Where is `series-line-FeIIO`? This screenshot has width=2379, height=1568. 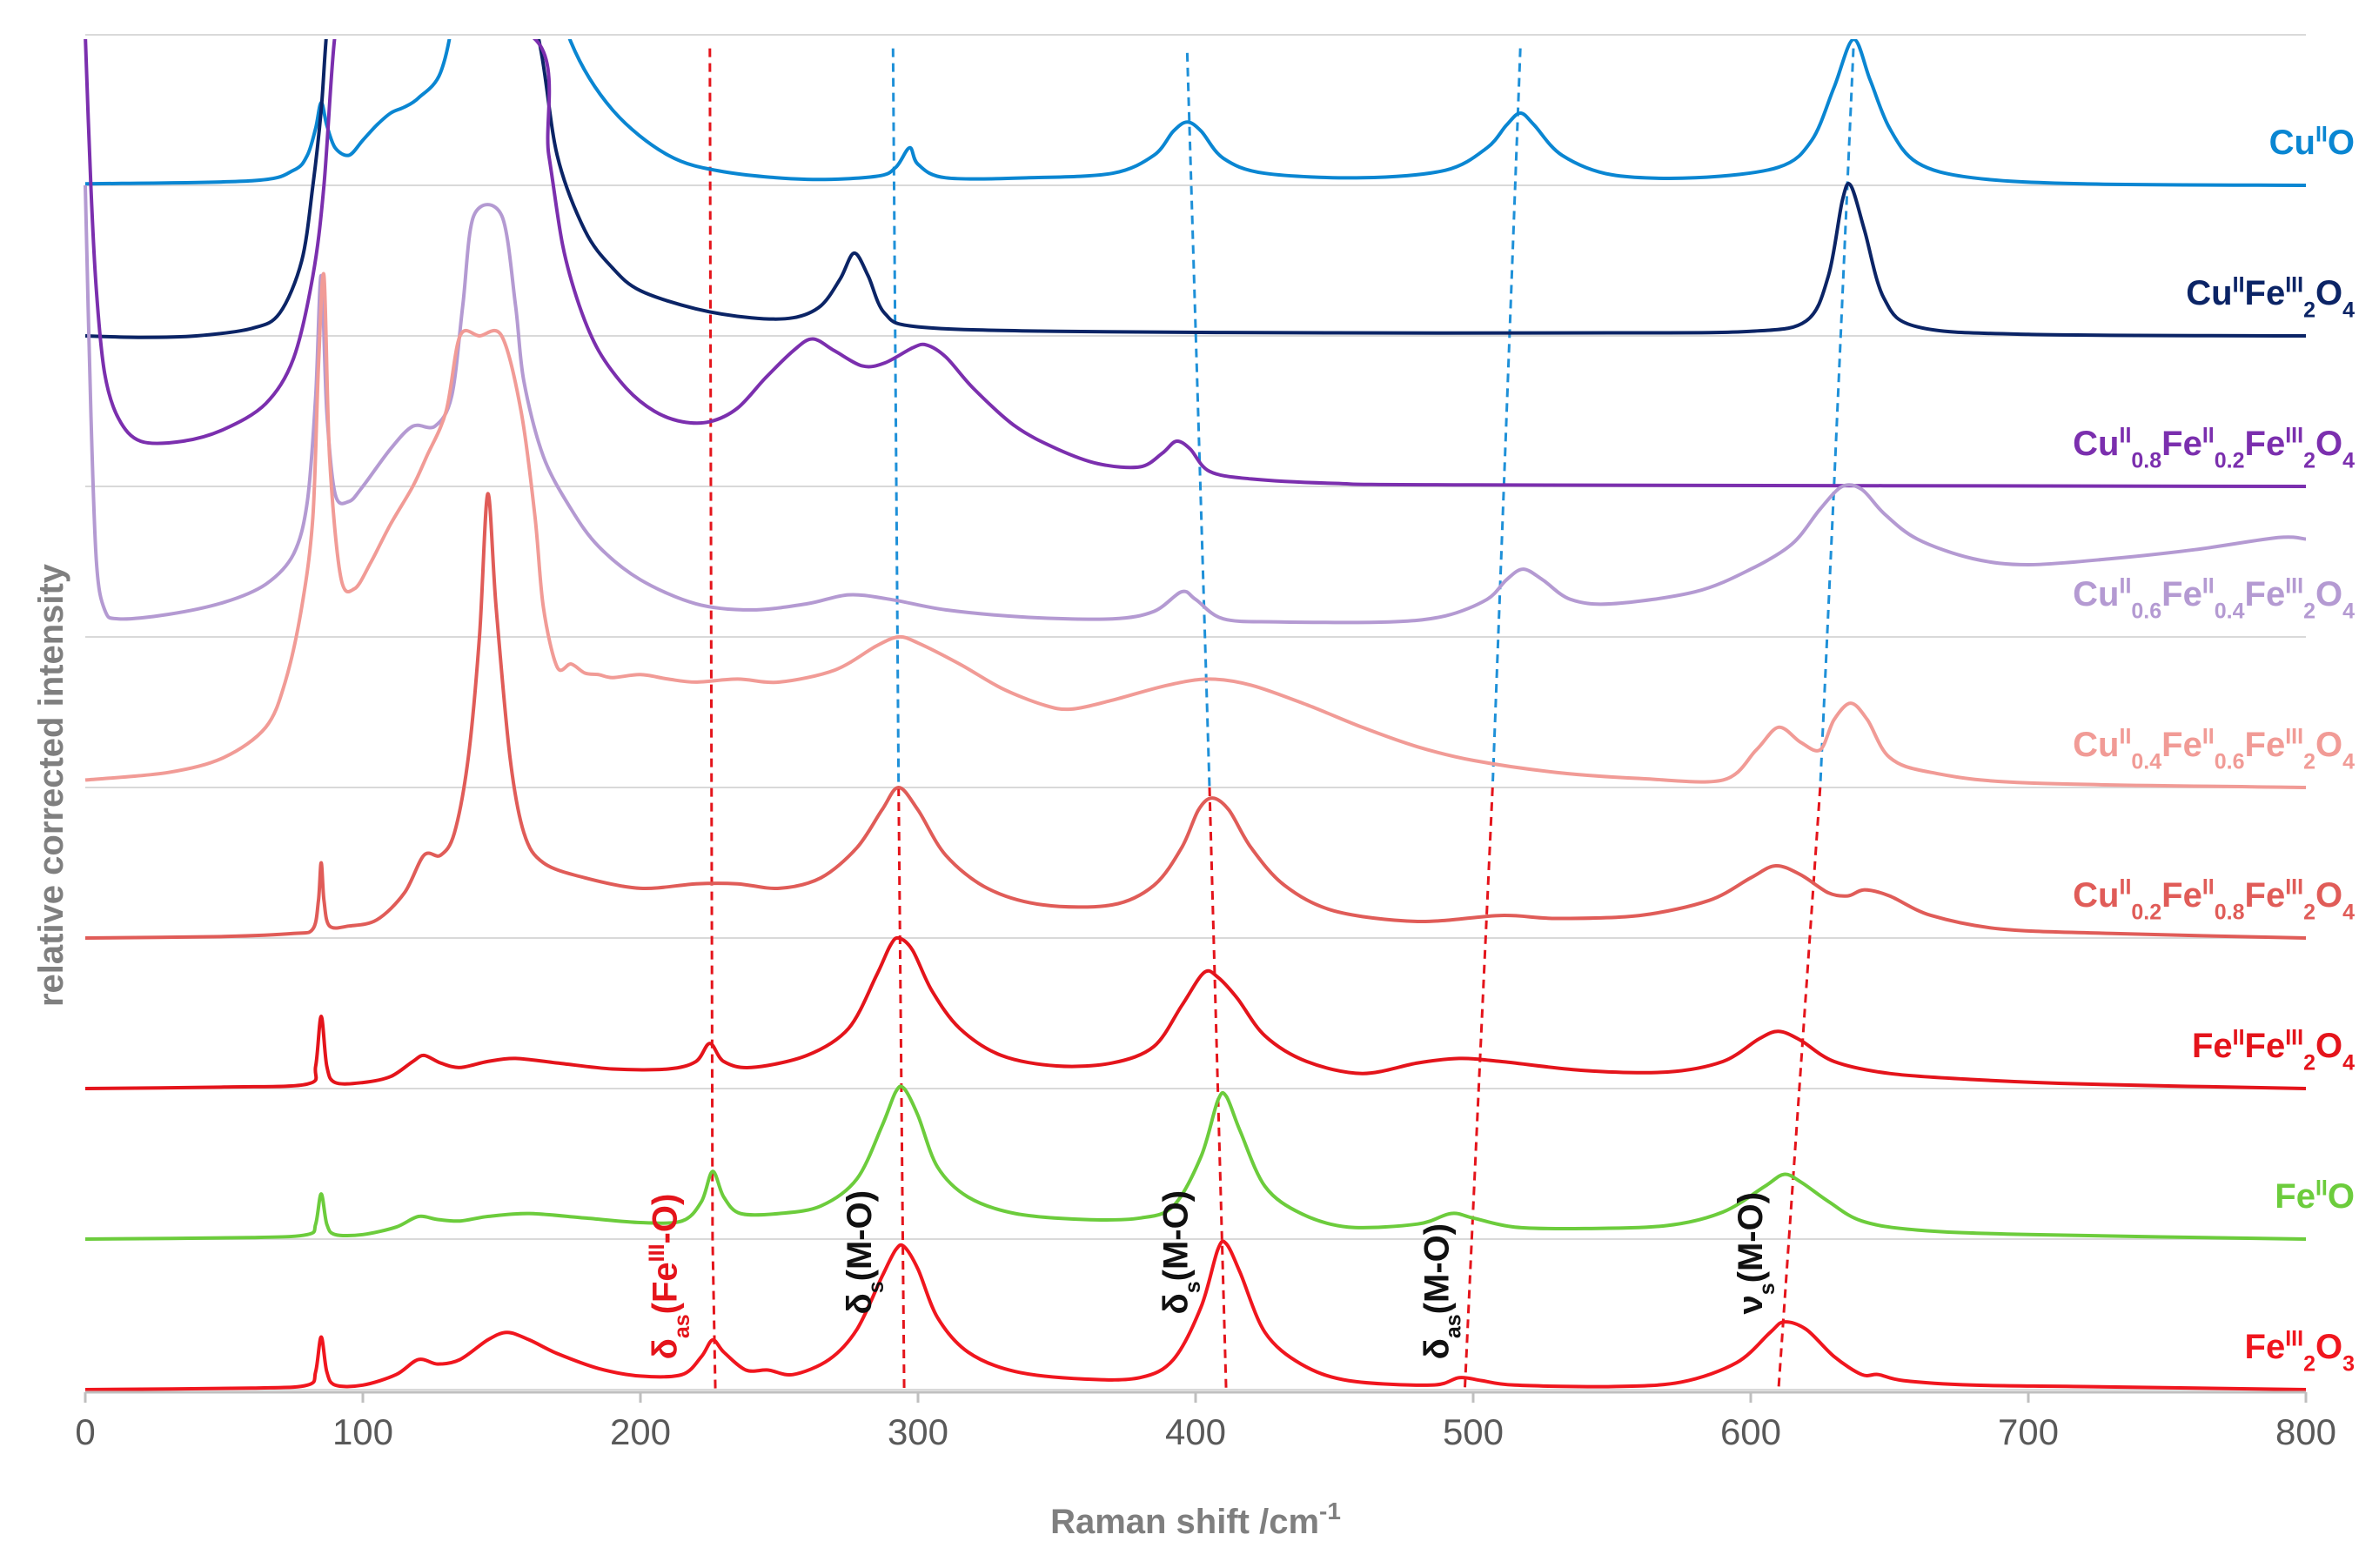 series-line-FeIIO is located at coordinates (1195, 1162).